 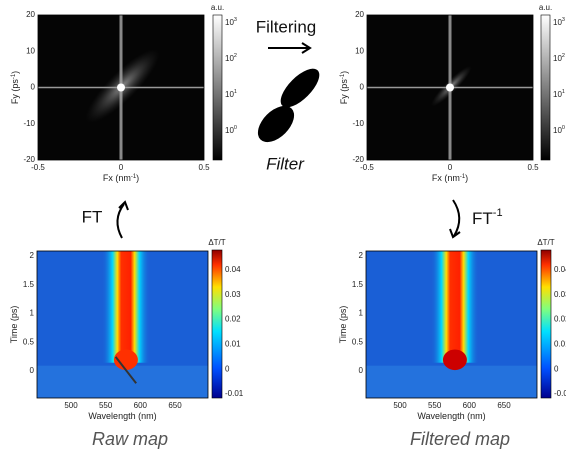 I want to click on ift-arrow-head, so click(x=455, y=233).